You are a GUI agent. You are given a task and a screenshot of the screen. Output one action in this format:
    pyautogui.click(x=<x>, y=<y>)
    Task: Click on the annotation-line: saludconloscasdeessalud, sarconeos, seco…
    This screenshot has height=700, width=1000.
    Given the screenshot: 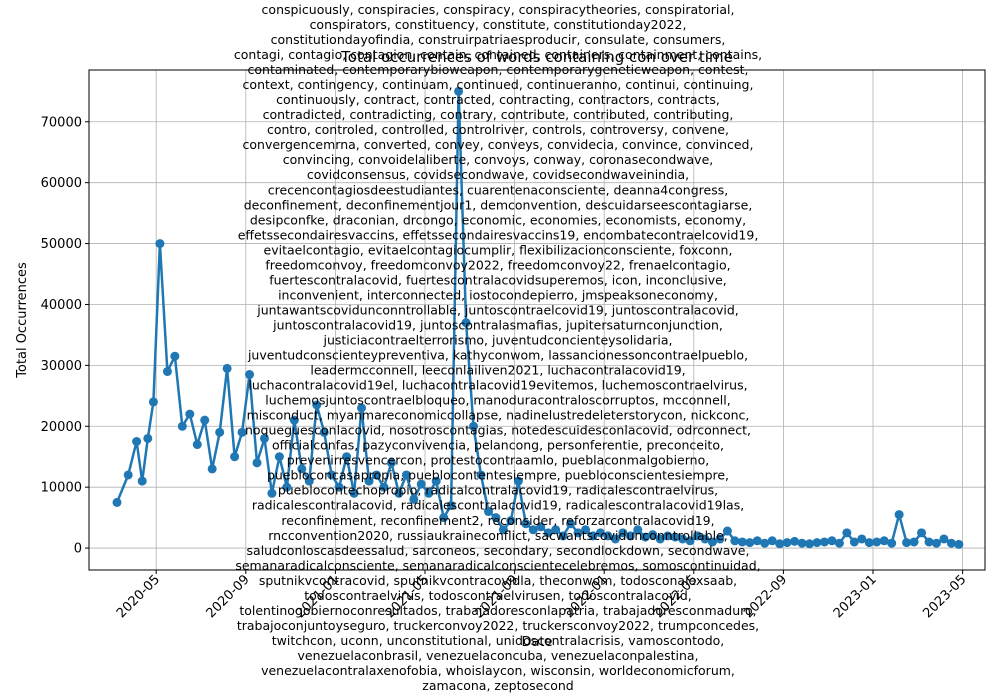 What is the action you would take?
    pyautogui.click(x=498, y=550)
    